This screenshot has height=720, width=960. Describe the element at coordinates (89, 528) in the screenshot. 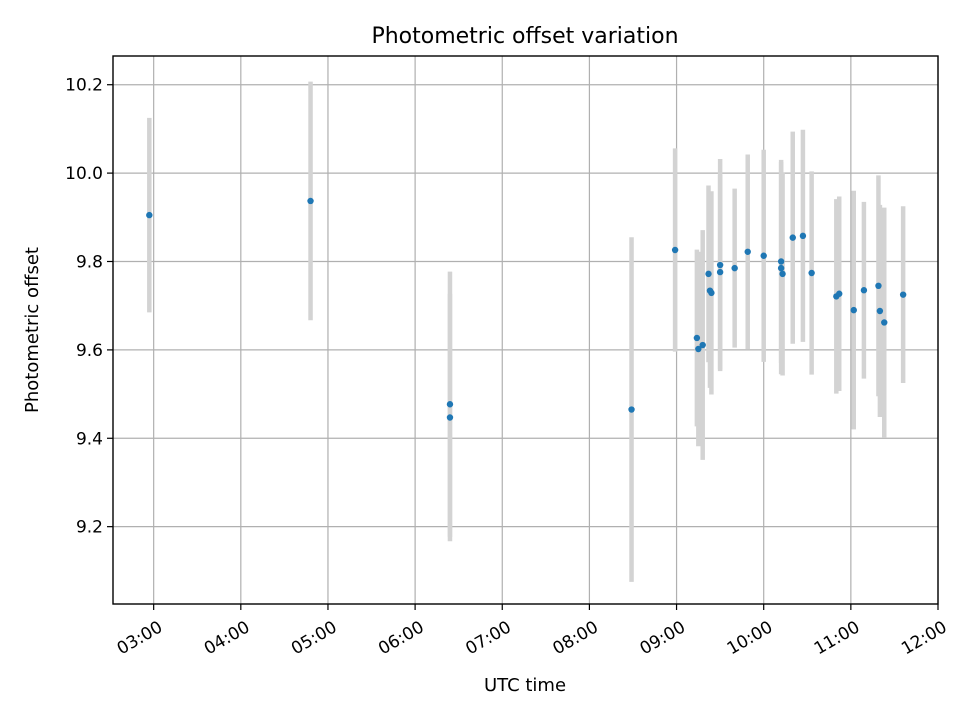

I see `y-tick-label: 9.2` at that location.